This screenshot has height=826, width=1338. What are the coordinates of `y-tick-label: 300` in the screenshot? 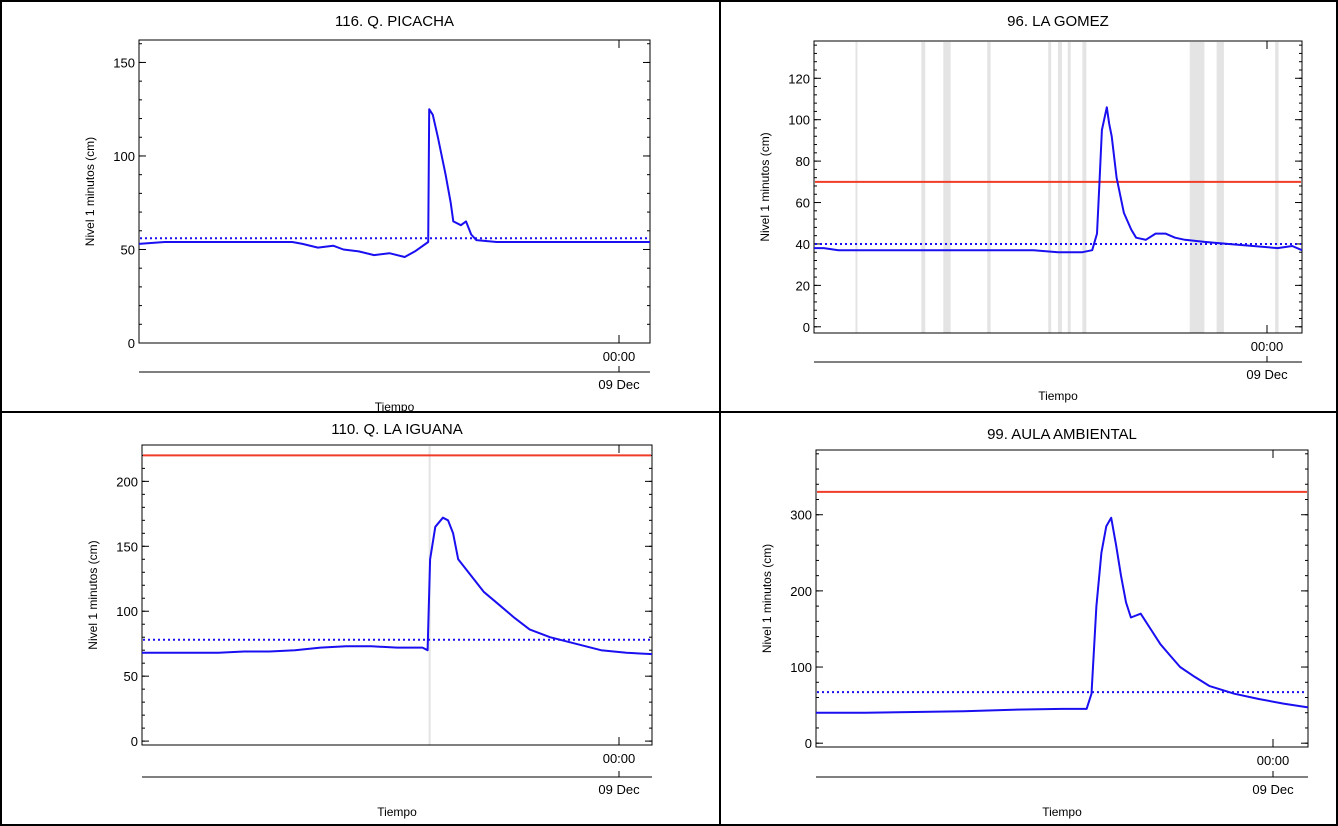 It's located at (801, 515).